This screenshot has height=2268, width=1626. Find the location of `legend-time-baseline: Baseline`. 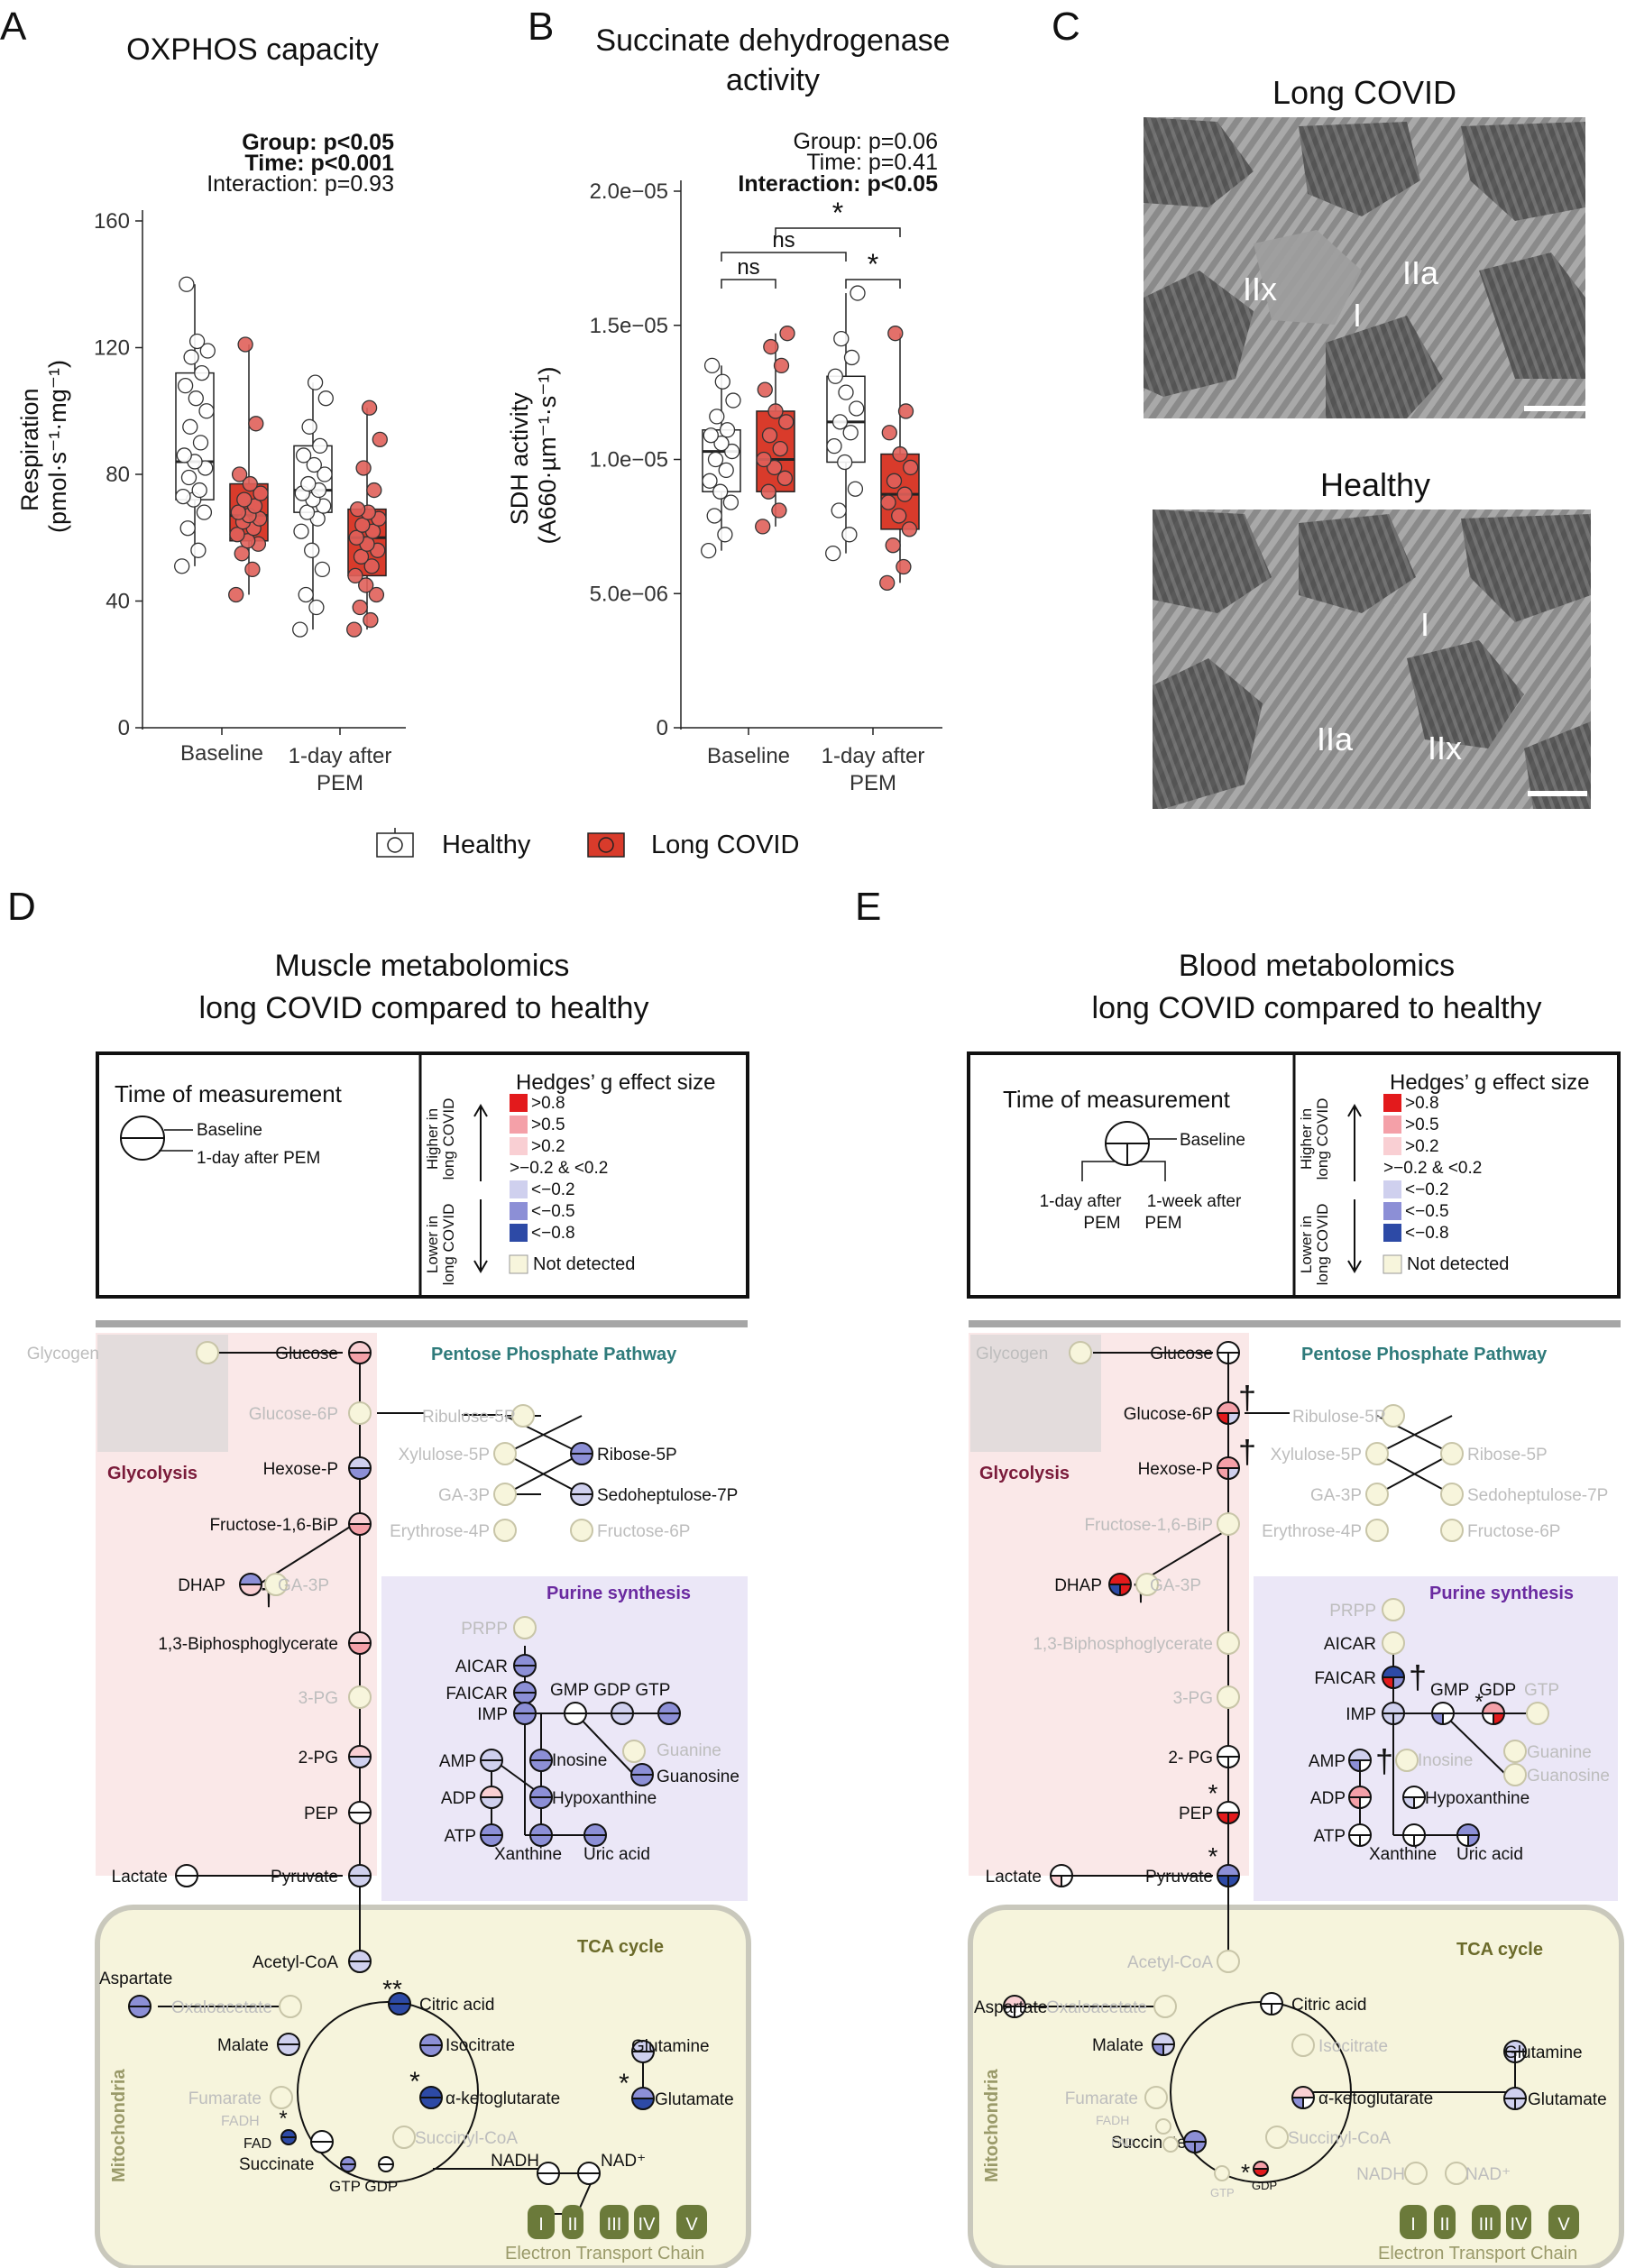

legend-time-baseline: Baseline is located at coordinates (229, 1130).